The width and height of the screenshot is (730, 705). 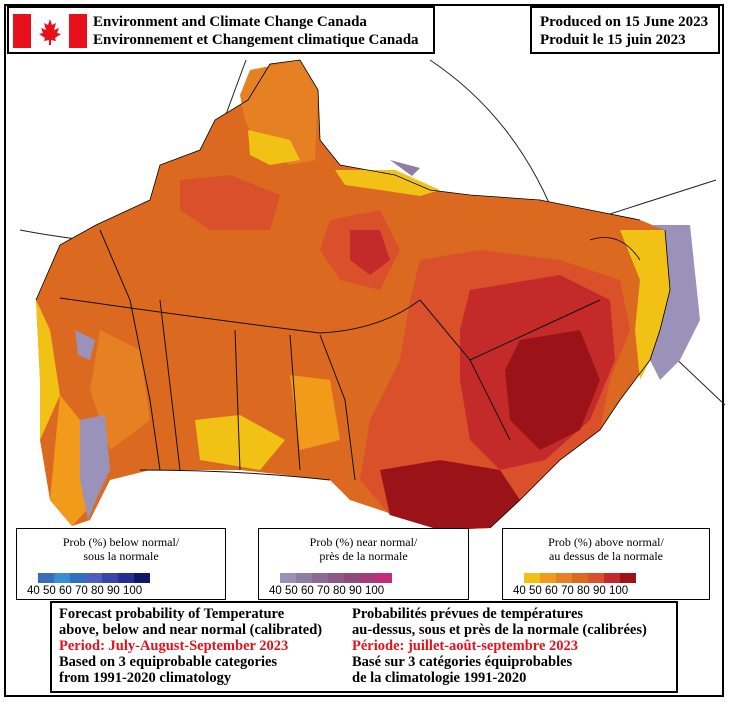 What do you see at coordinates (363, 542) in the screenshot?
I see `legend-title-en: Prob (%) near normal/` at bounding box center [363, 542].